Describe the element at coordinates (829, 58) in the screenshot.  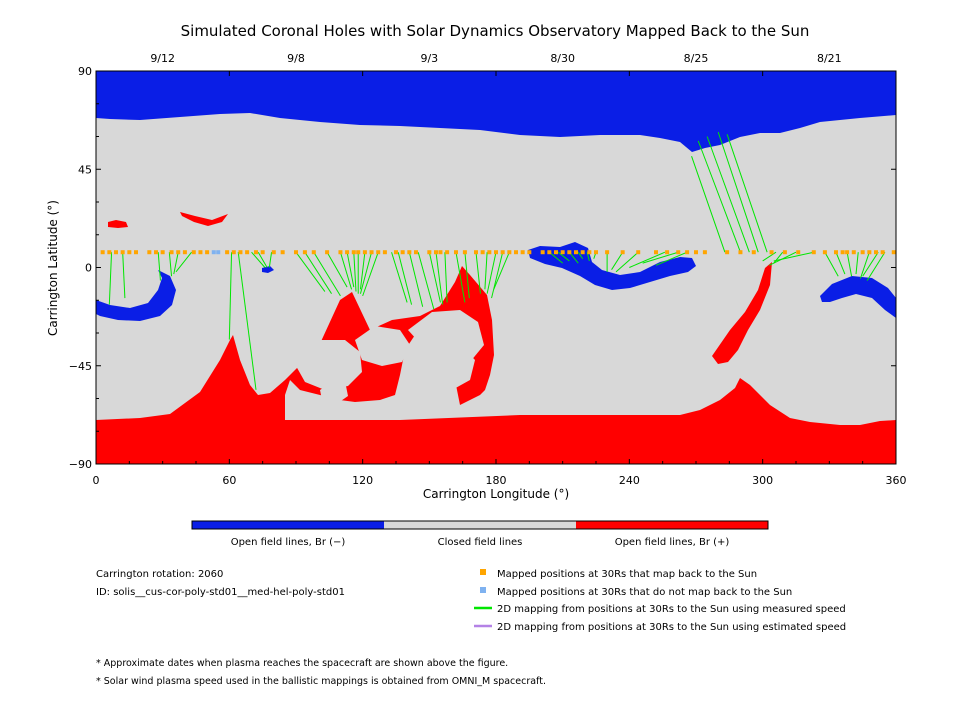
I see `date-label: 8/21` at that location.